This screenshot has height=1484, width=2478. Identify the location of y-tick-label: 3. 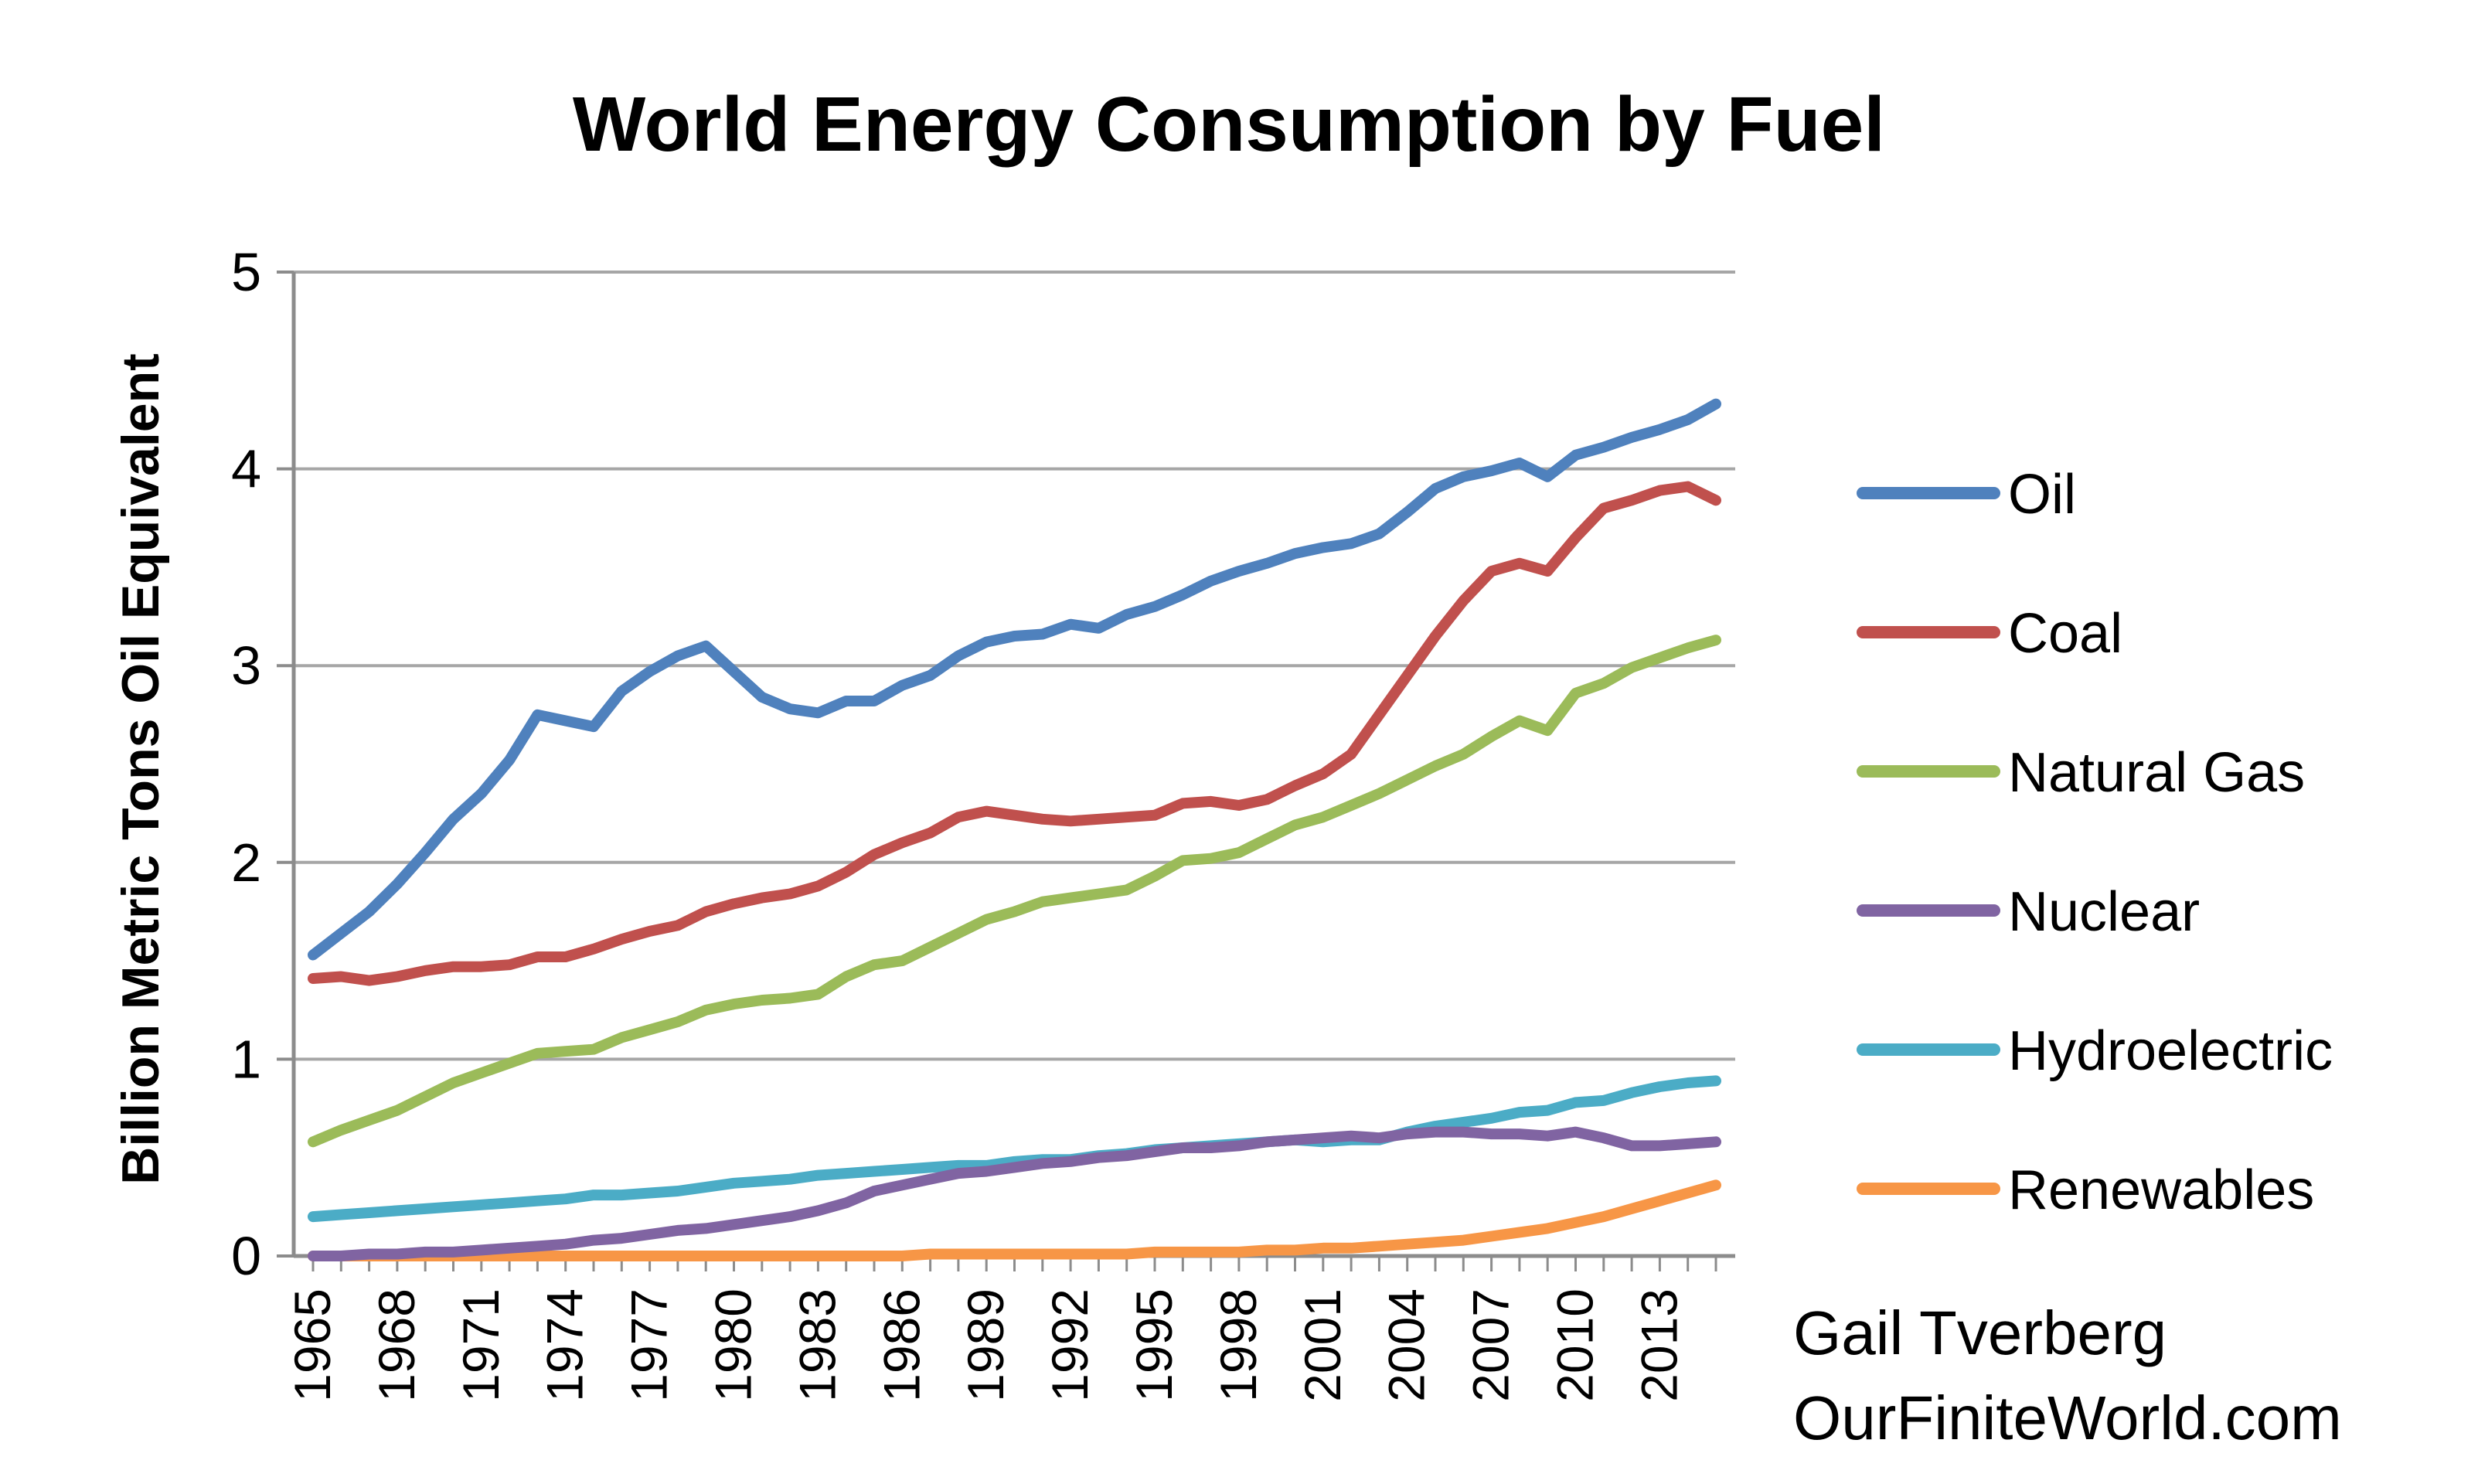
(246, 665).